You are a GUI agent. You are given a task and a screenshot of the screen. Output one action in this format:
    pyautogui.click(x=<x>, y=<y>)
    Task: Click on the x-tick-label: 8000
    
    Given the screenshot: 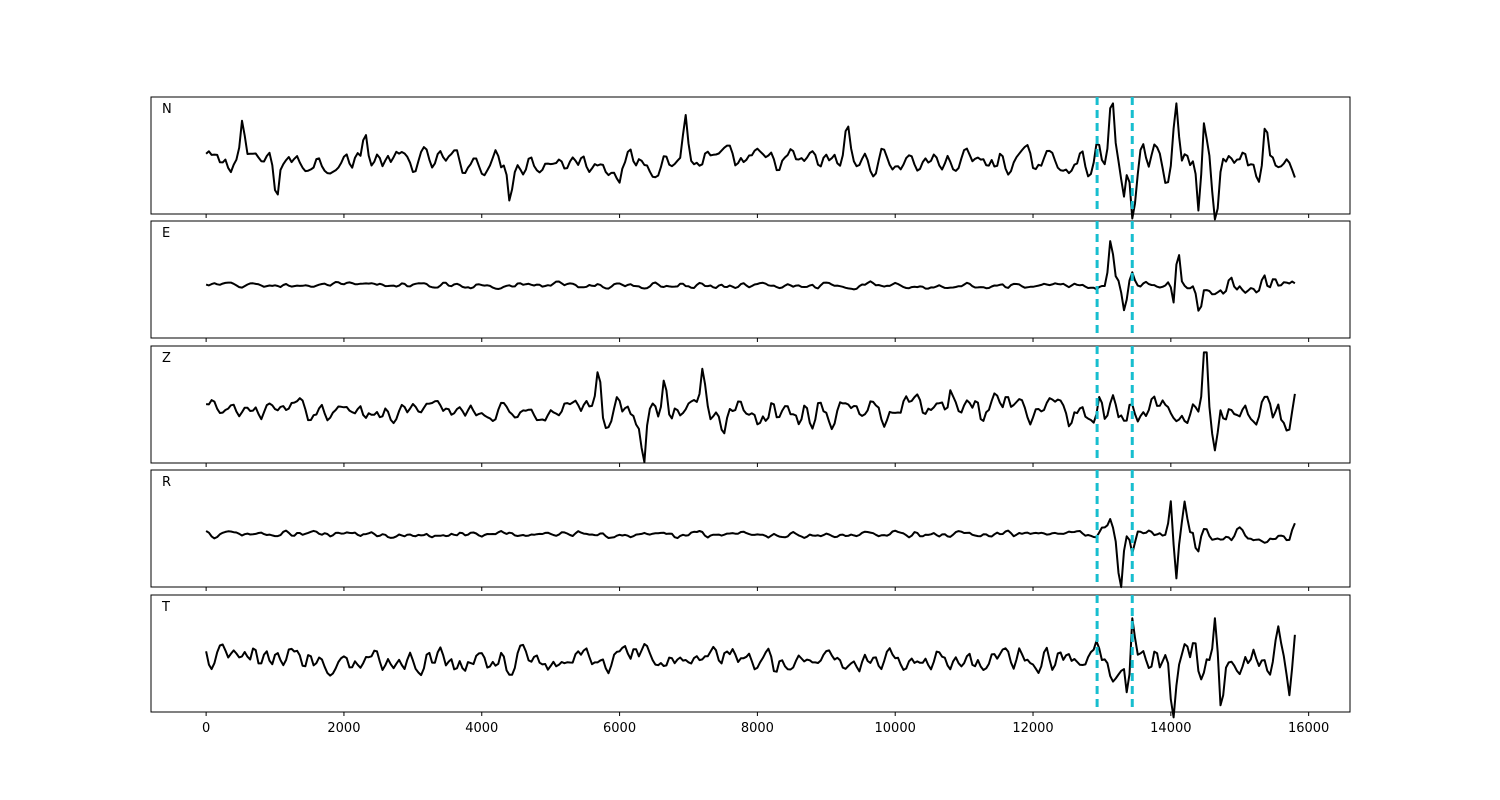 What is the action you would take?
    pyautogui.click(x=757, y=728)
    